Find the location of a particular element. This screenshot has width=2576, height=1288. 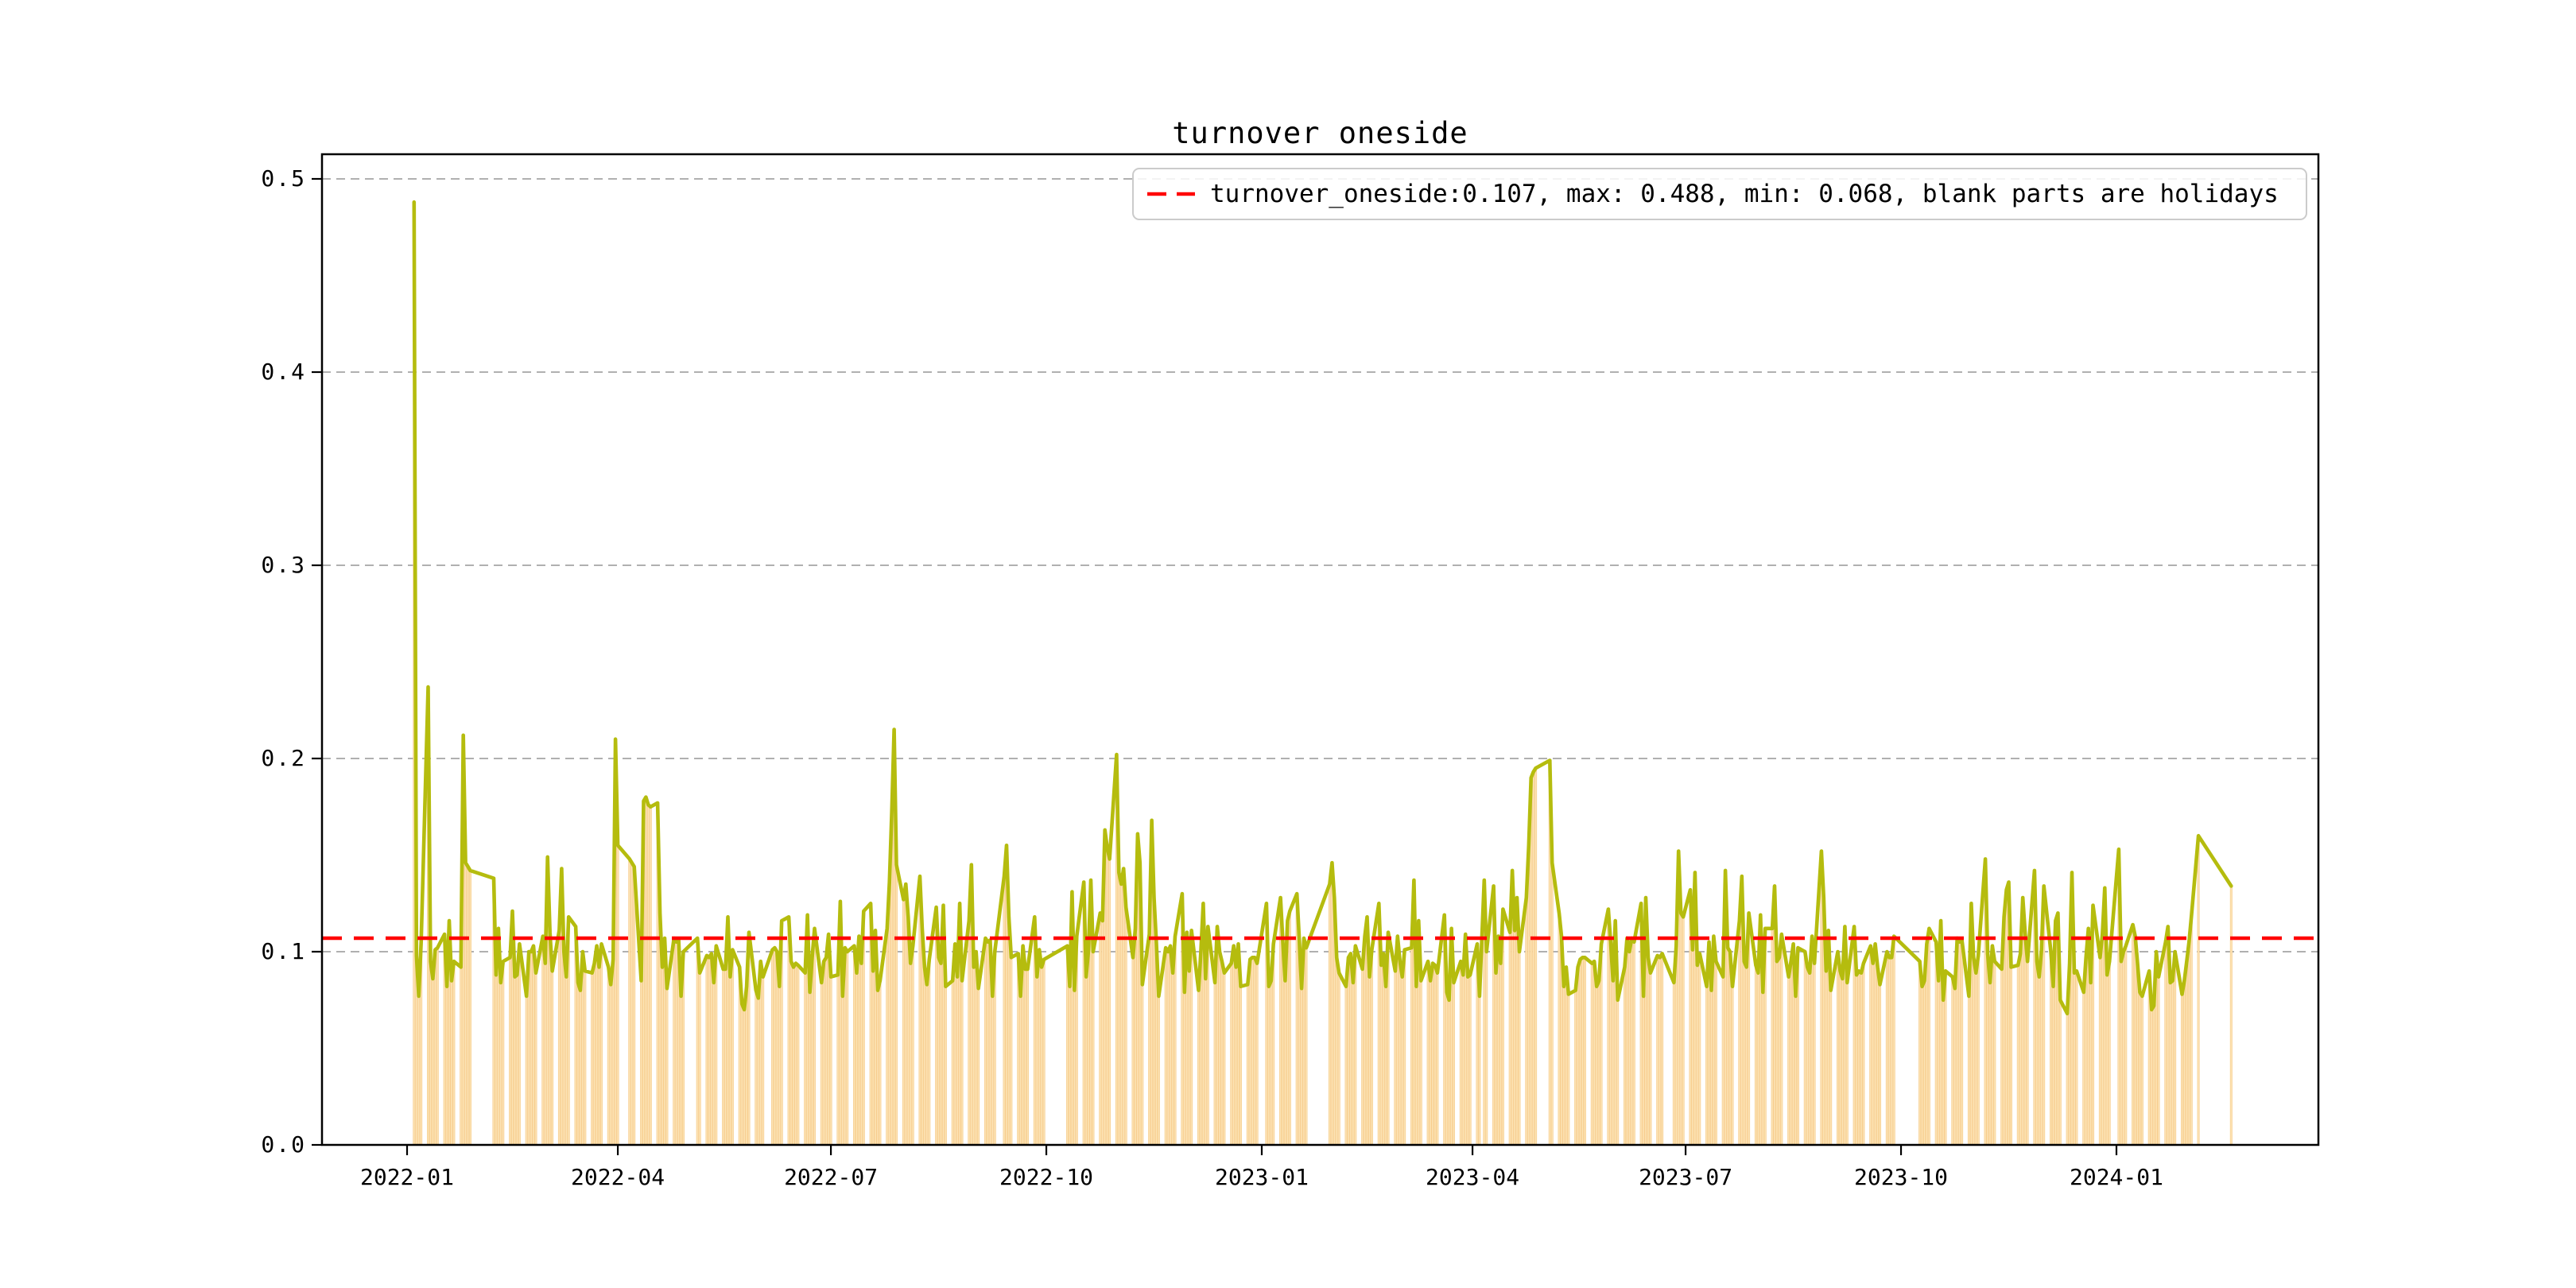

x-tick-label: 2023-07 is located at coordinates (1685, 1177).